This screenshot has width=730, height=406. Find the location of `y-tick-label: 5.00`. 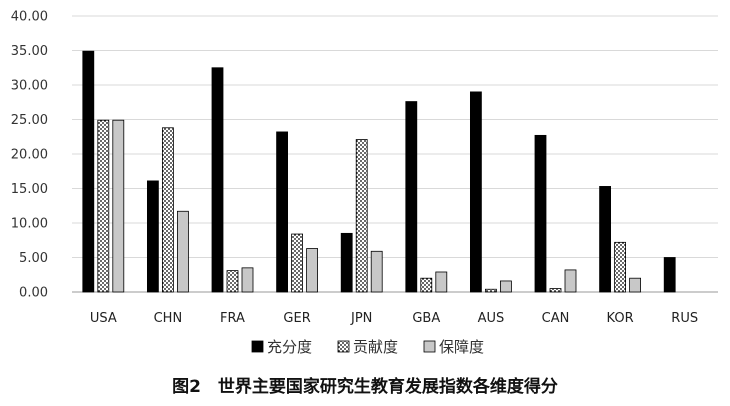

y-tick-label: 5.00 is located at coordinates (33, 258).